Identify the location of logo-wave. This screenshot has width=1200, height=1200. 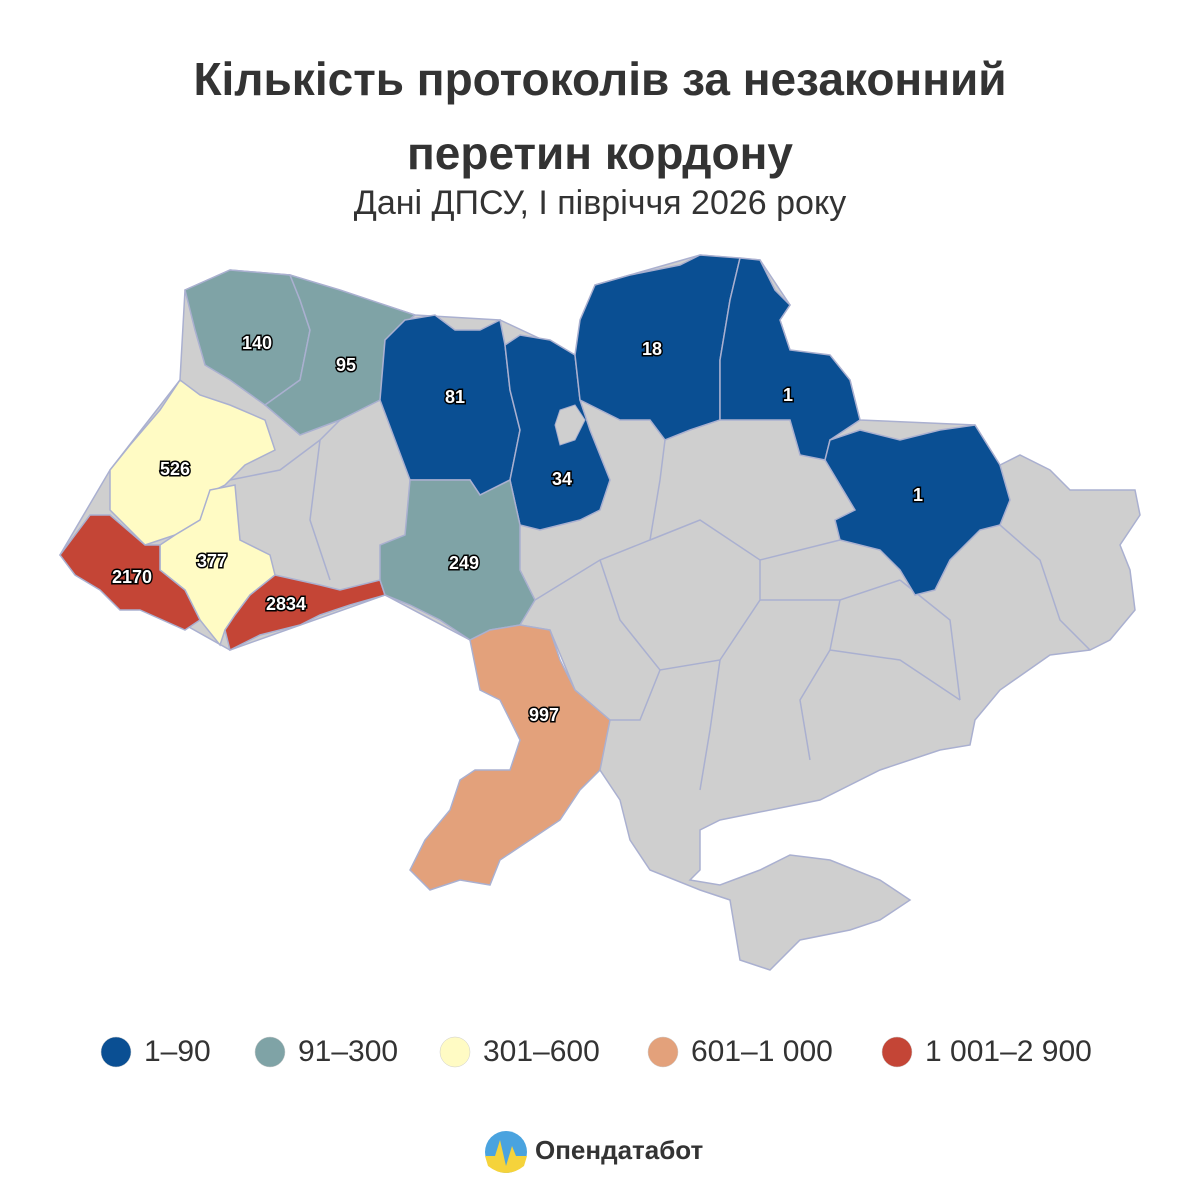
(506, 1156).